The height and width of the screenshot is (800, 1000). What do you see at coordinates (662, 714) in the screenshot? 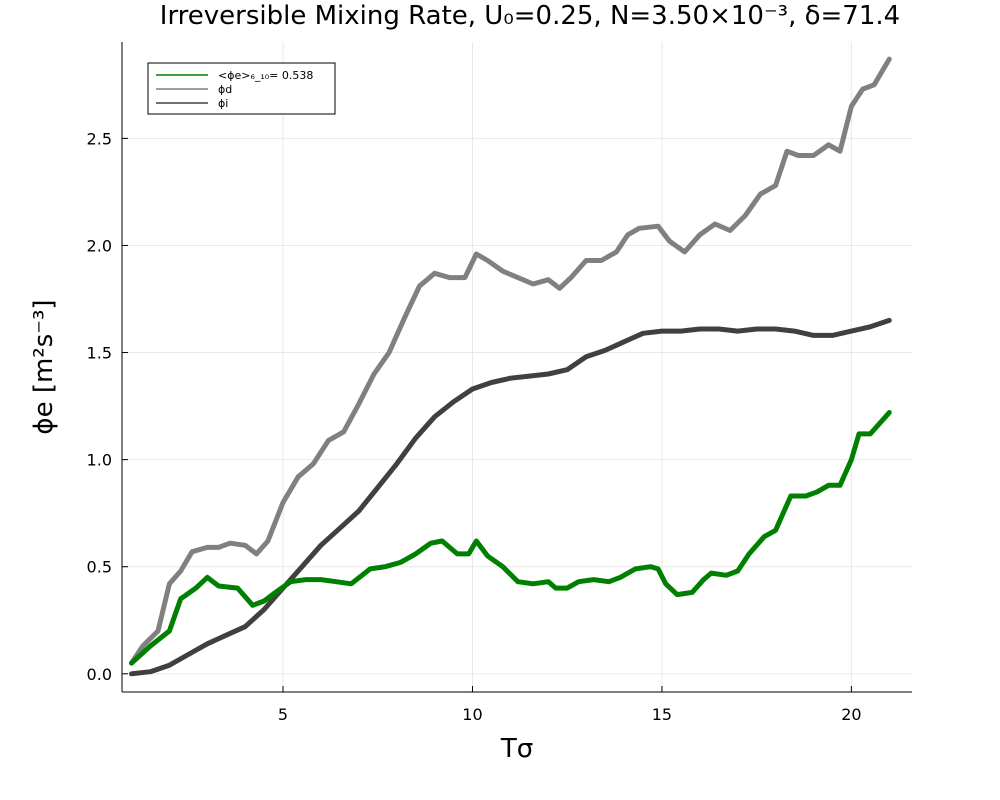
I see `x-tick-label: 15` at bounding box center [662, 714].